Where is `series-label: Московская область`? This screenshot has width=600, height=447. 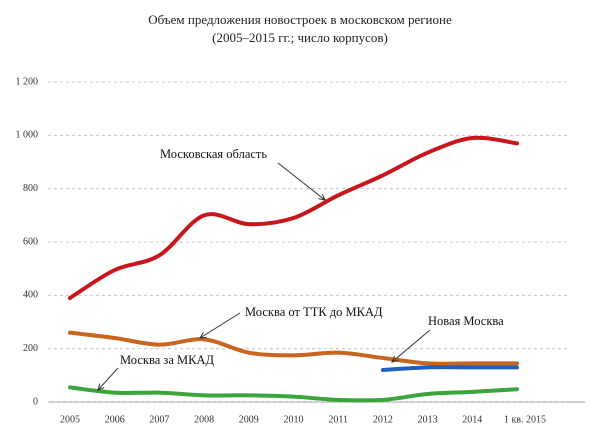 series-label: Московская область is located at coordinates (213, 154).